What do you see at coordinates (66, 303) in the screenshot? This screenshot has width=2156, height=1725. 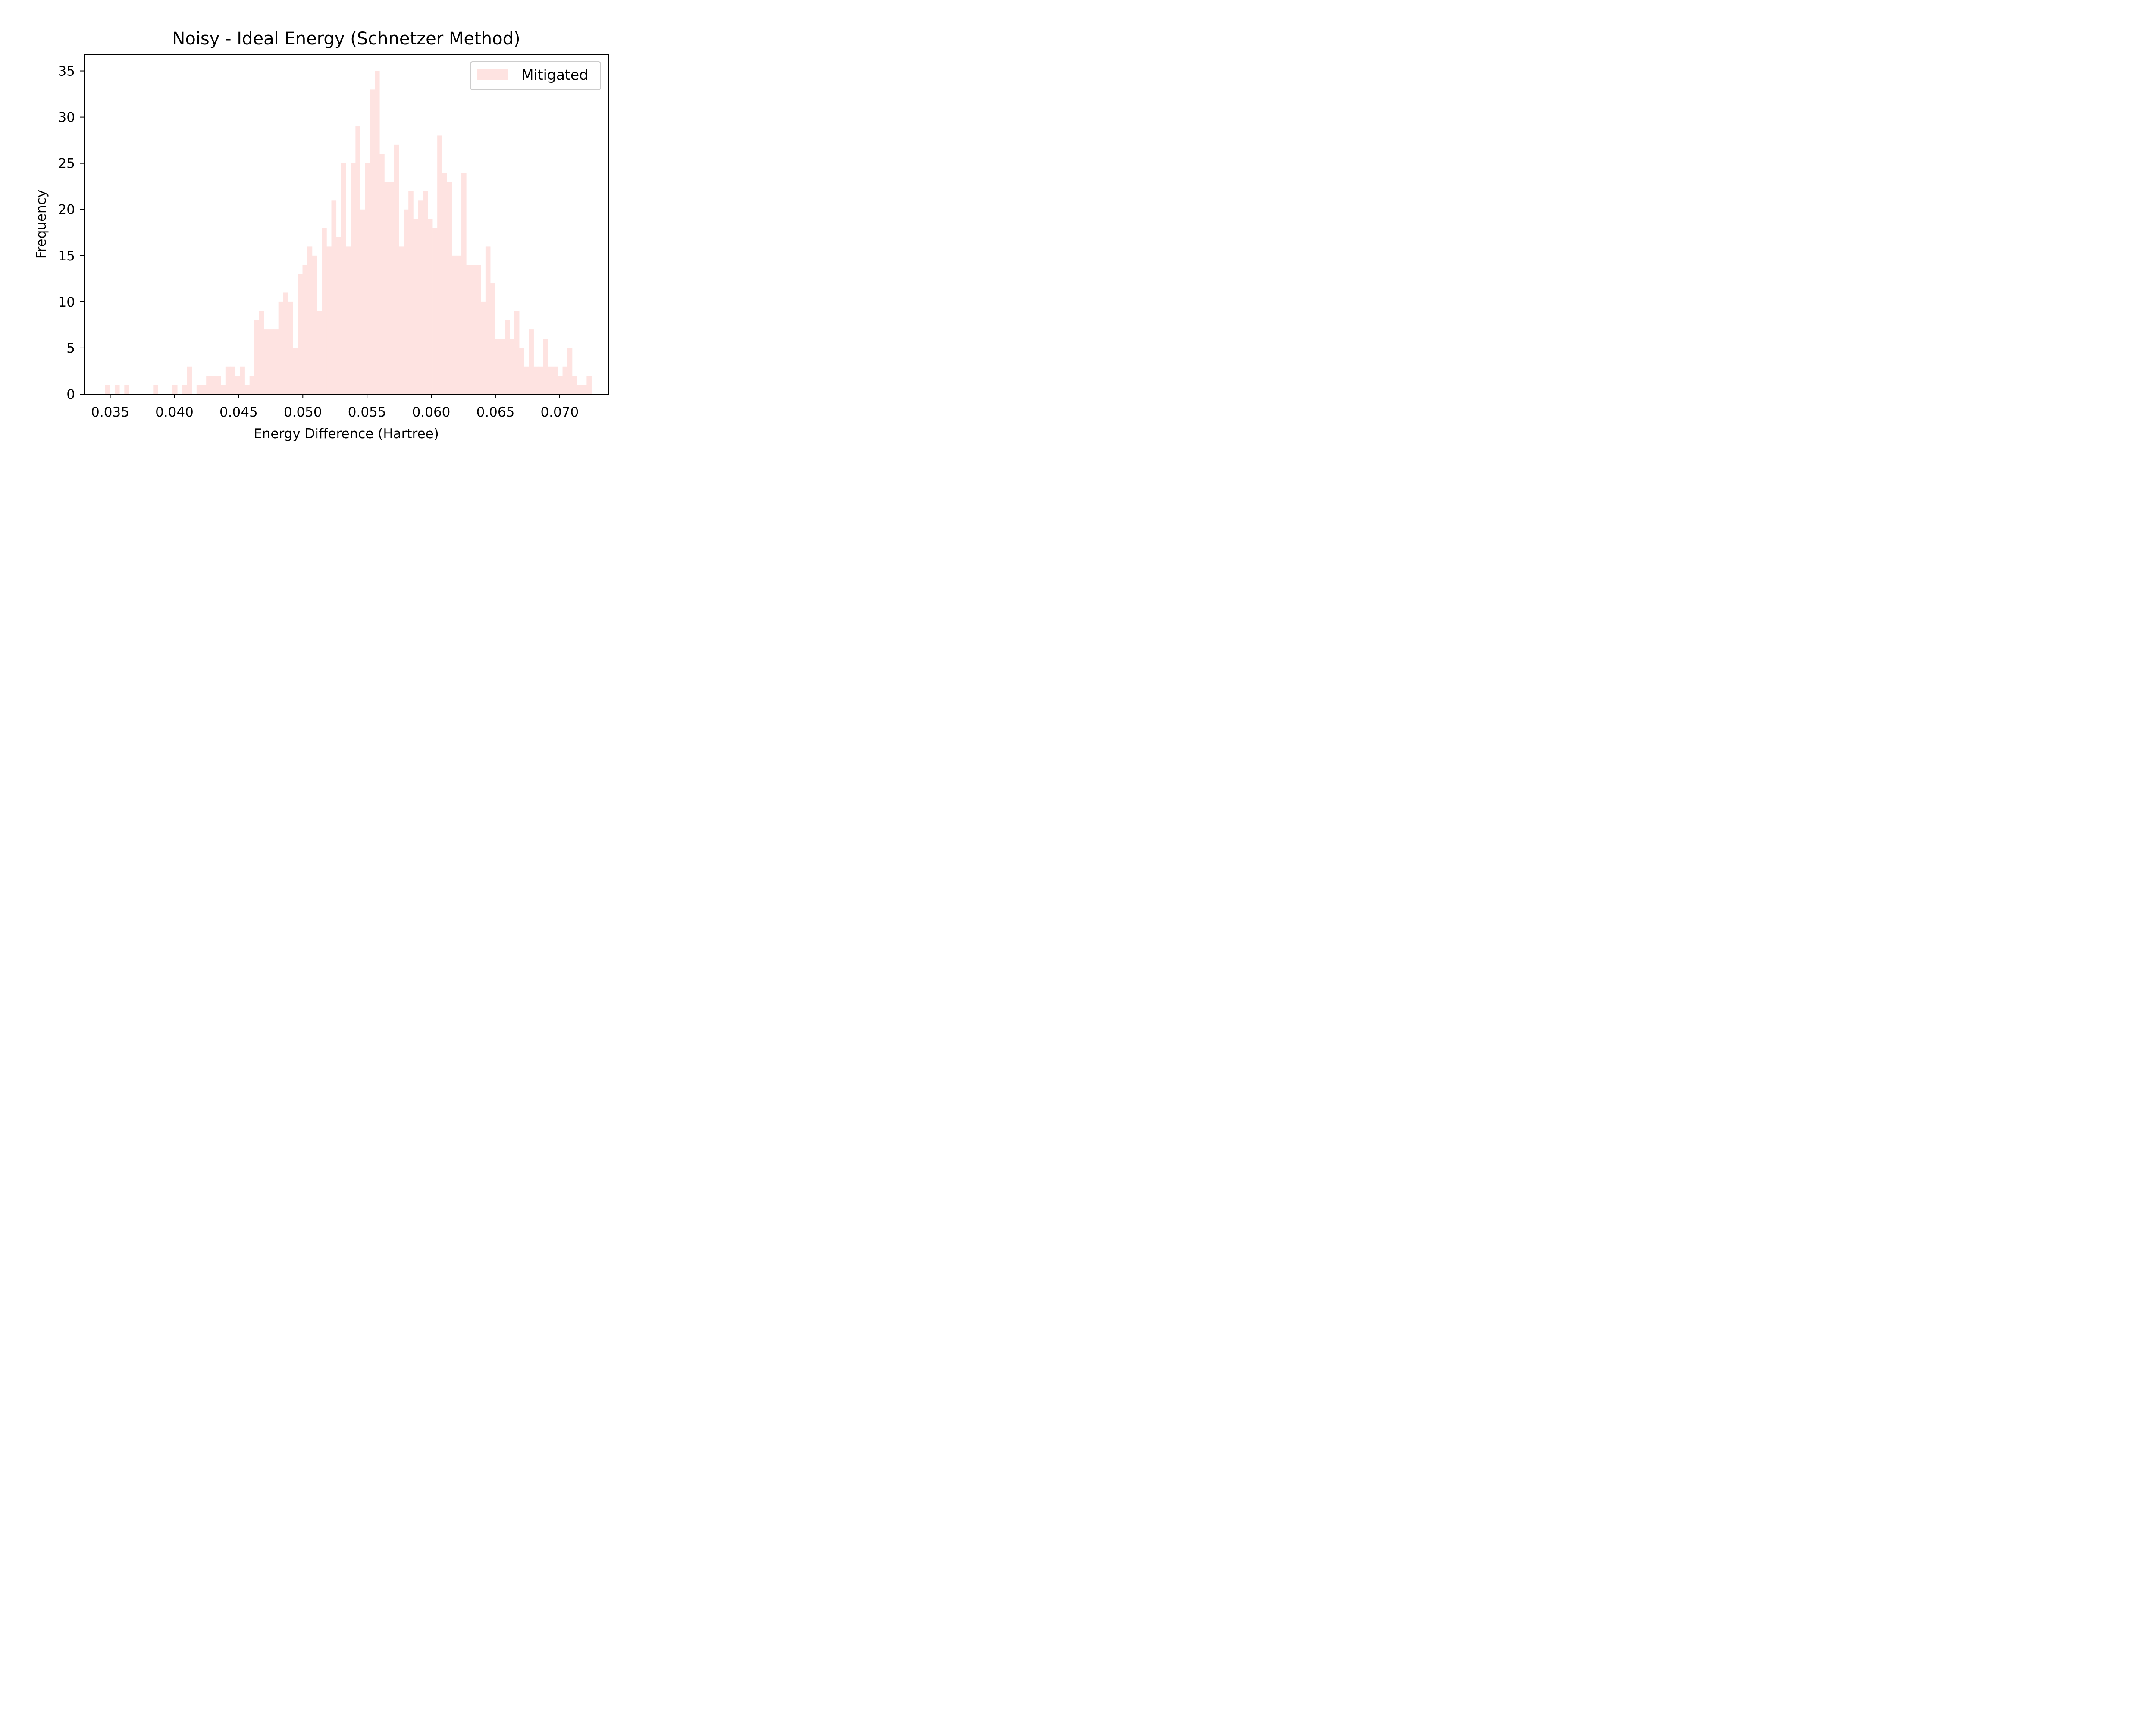 I see `y-tick-label: 10` at bounding box center [66, 303].